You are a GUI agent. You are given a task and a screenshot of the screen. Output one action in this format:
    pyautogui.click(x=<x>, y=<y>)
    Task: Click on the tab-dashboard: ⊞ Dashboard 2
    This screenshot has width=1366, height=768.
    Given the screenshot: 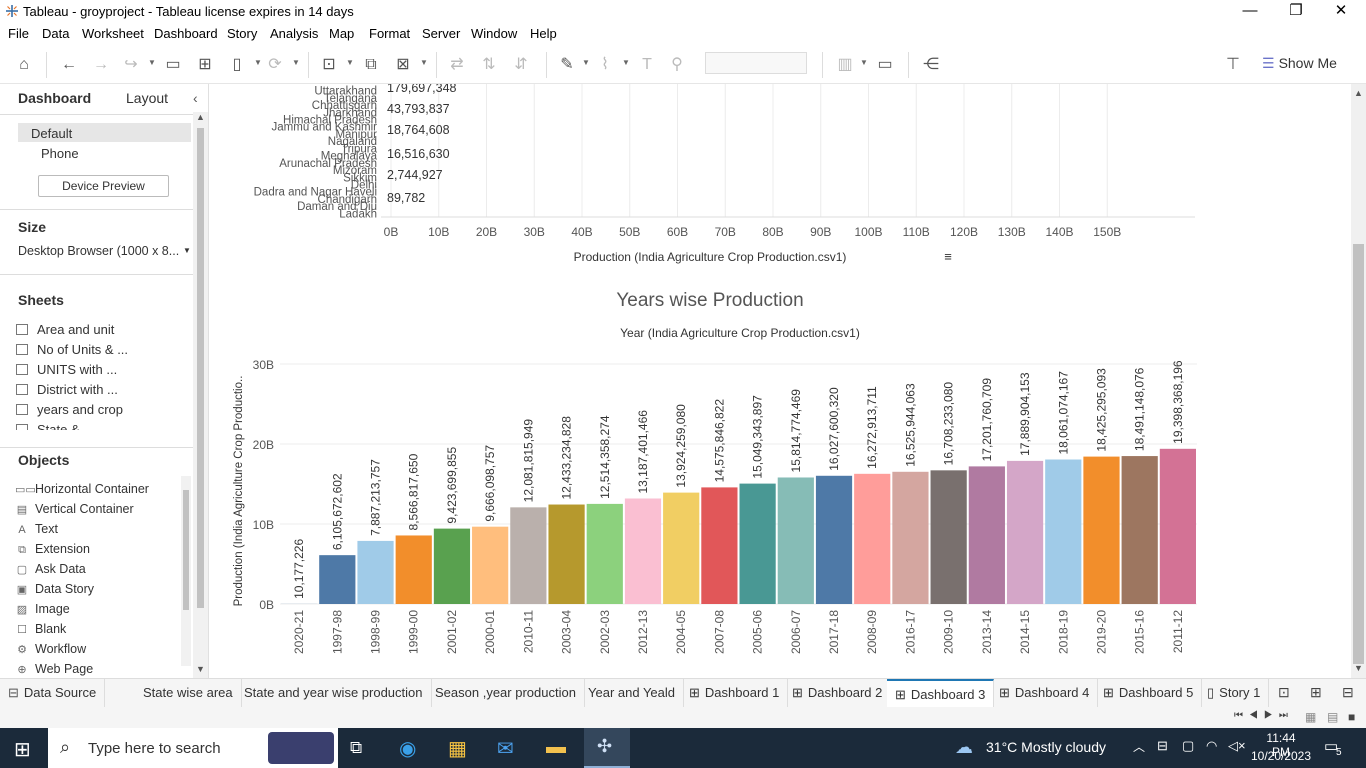 What is the action you would take?
    pyautogui.click(x=838, y=693)
    